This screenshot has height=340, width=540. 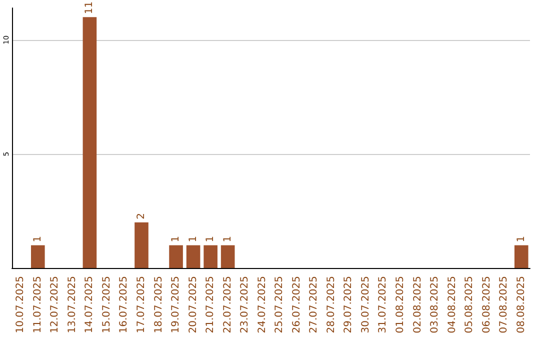 I want to click on x-tick-label: 23.07.2025, so click(x=245, y=305).